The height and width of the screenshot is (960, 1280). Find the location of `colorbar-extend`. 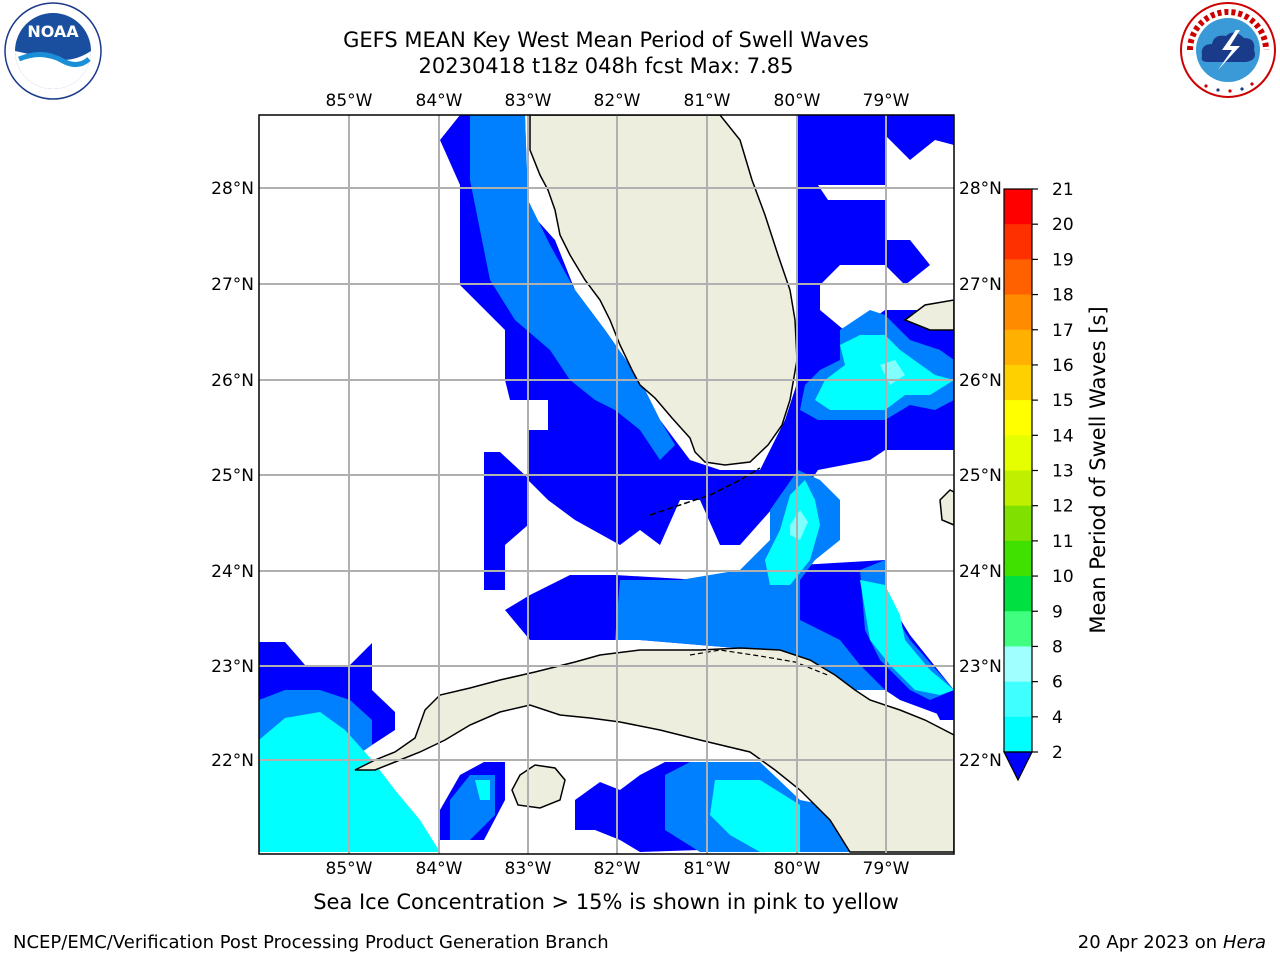

colorbar-extend is located at coordinates (1018, 766).